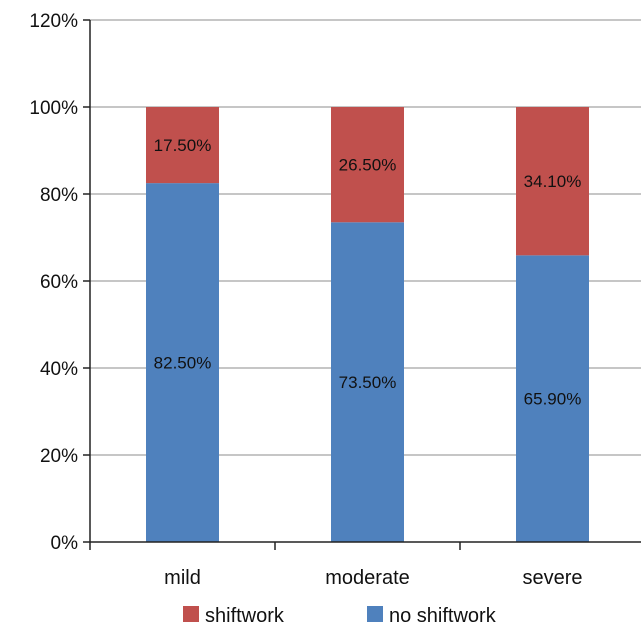 This screenshot has height=626, width=641. I want to click on legend-label: shiftwork, so click(245, 615).